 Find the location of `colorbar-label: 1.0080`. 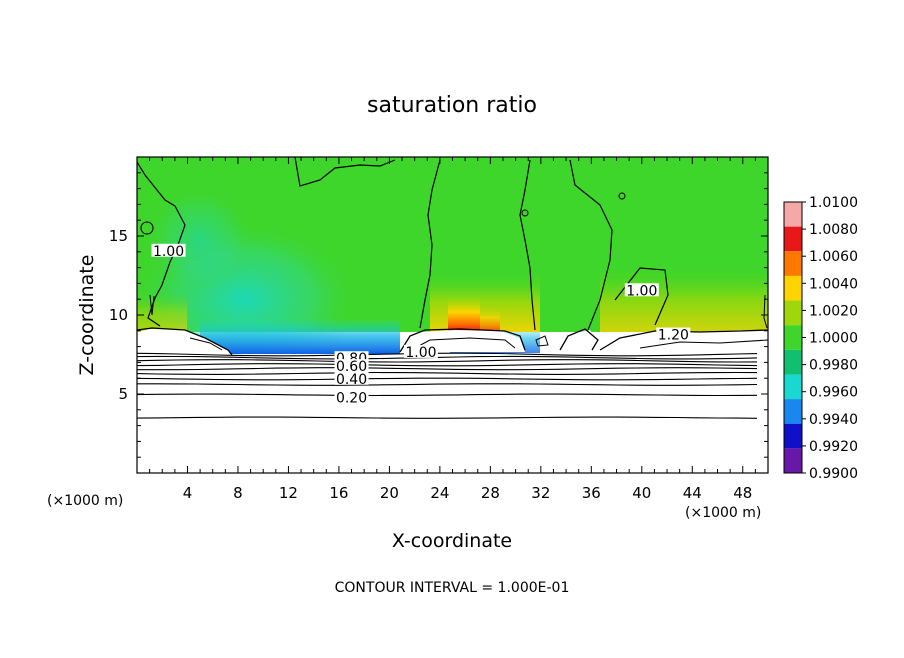

colorbar-label: 1.0080 is located at coordinates (833, 230).